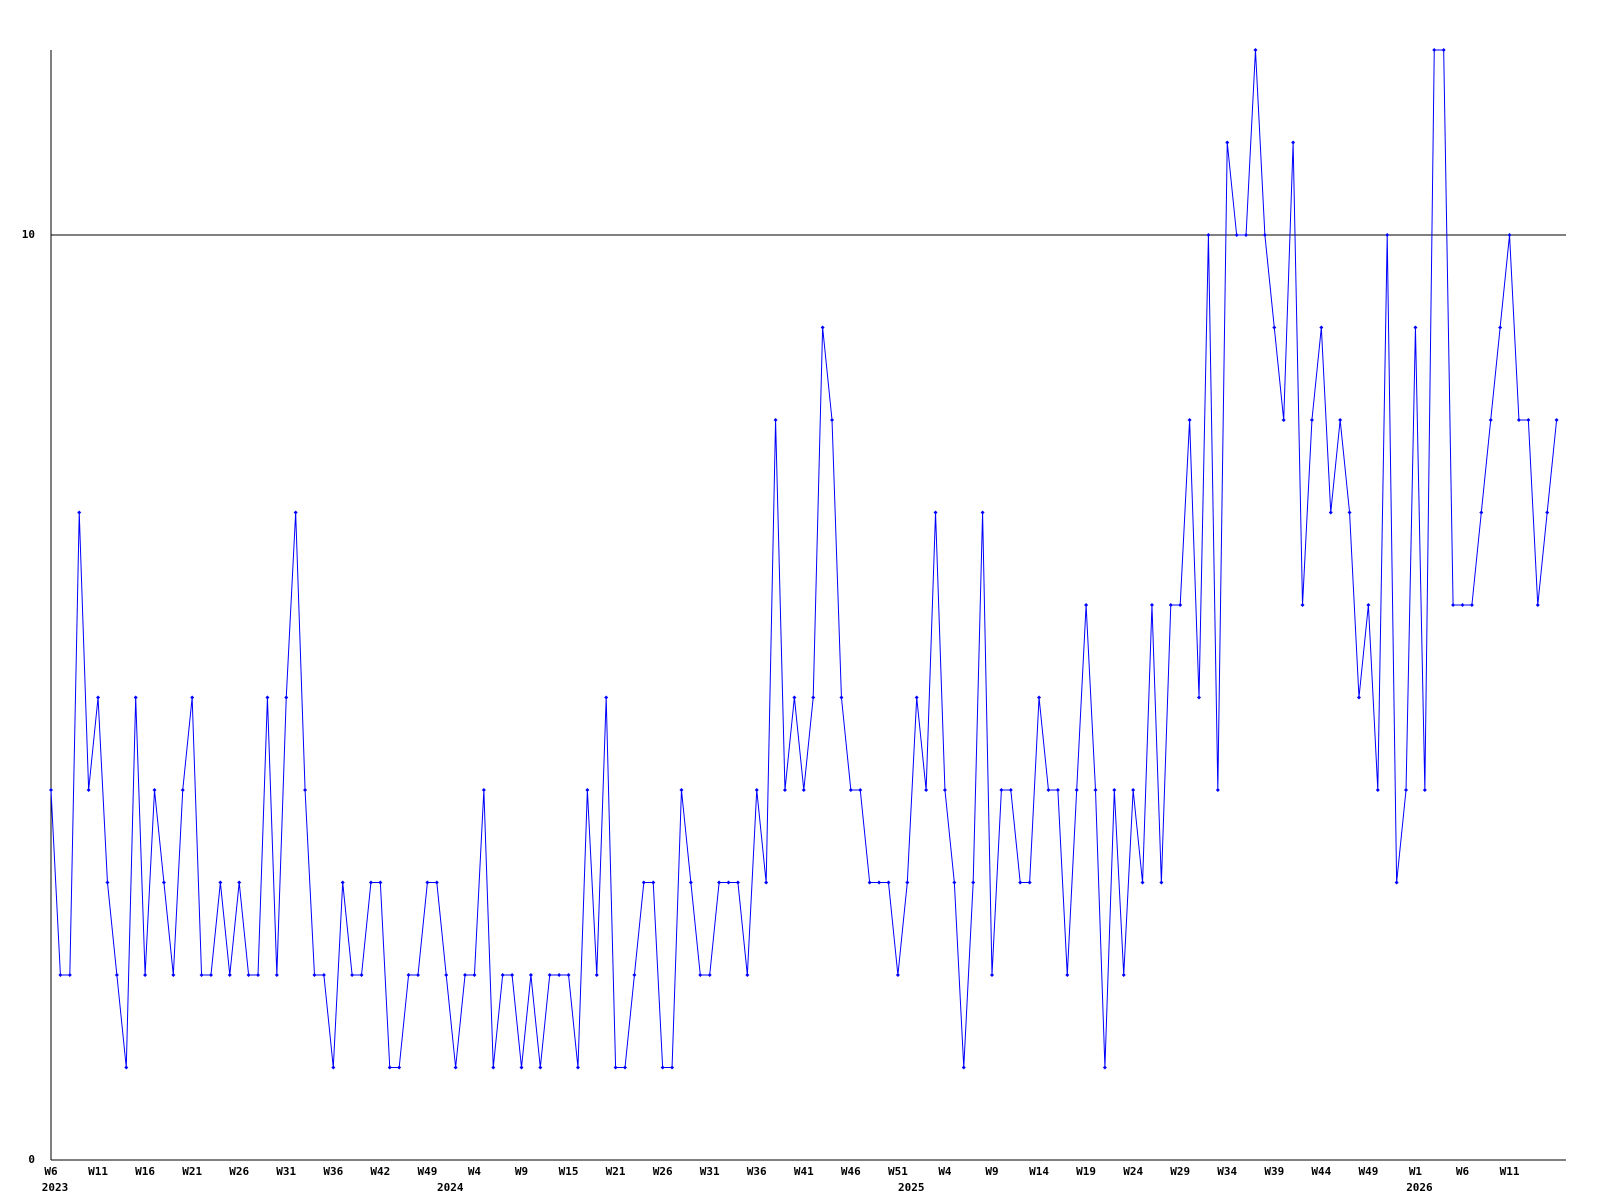  Describe the element at coordinates (710, 1171) in the screenshot. I see `x-tick-label: W31` at that location.